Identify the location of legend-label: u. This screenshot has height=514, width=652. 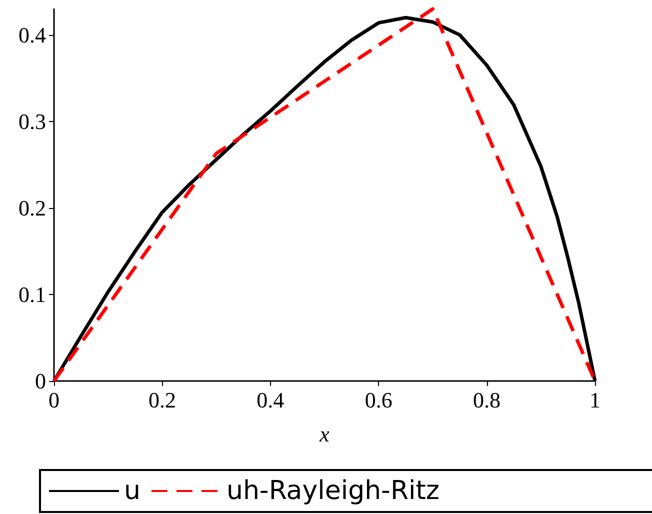
(132, 491).